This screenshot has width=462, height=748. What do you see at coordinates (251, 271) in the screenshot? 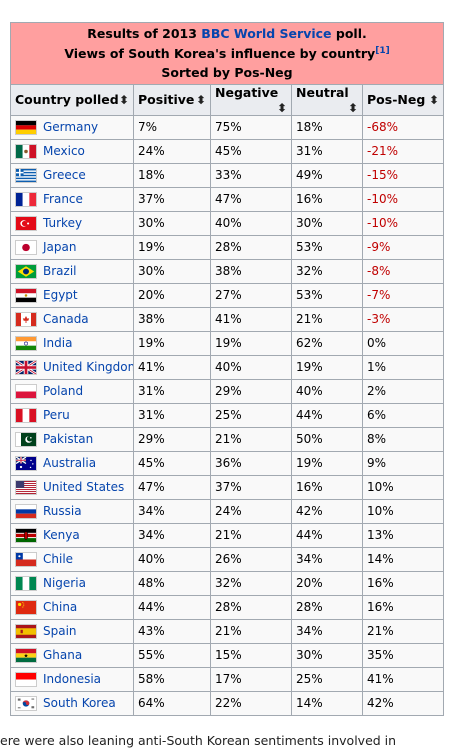
I see `negative-cell: 38%` at bounding box center [251, 271].